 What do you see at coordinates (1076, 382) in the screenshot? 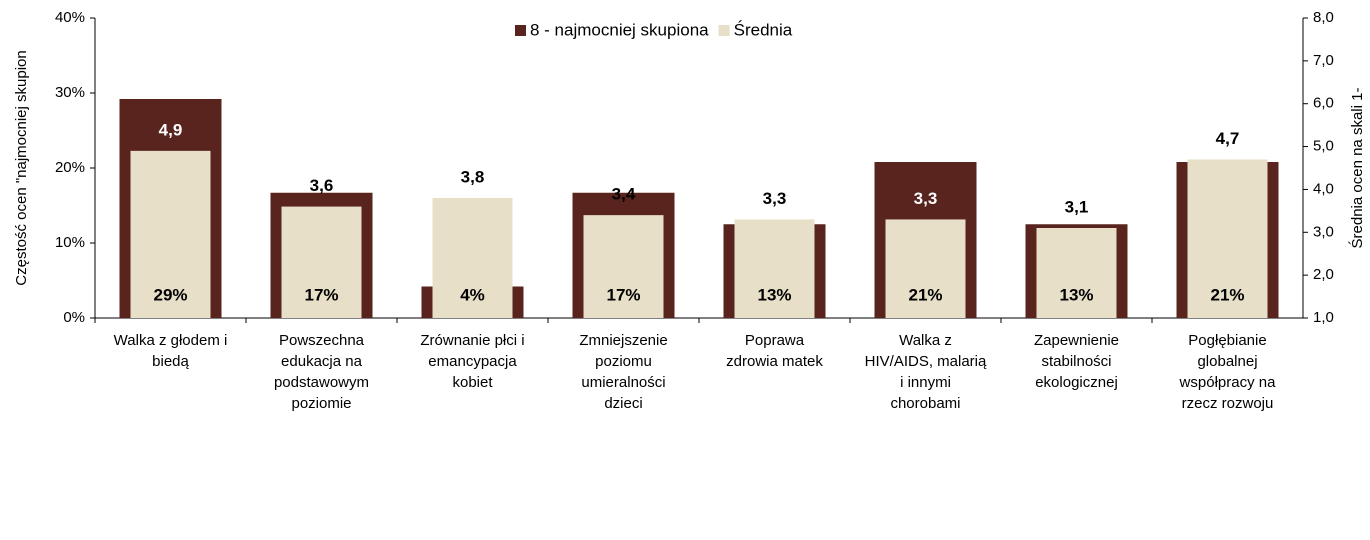
I see `x-tick-label: ekologicznej` at bounding box center [1076, 382].